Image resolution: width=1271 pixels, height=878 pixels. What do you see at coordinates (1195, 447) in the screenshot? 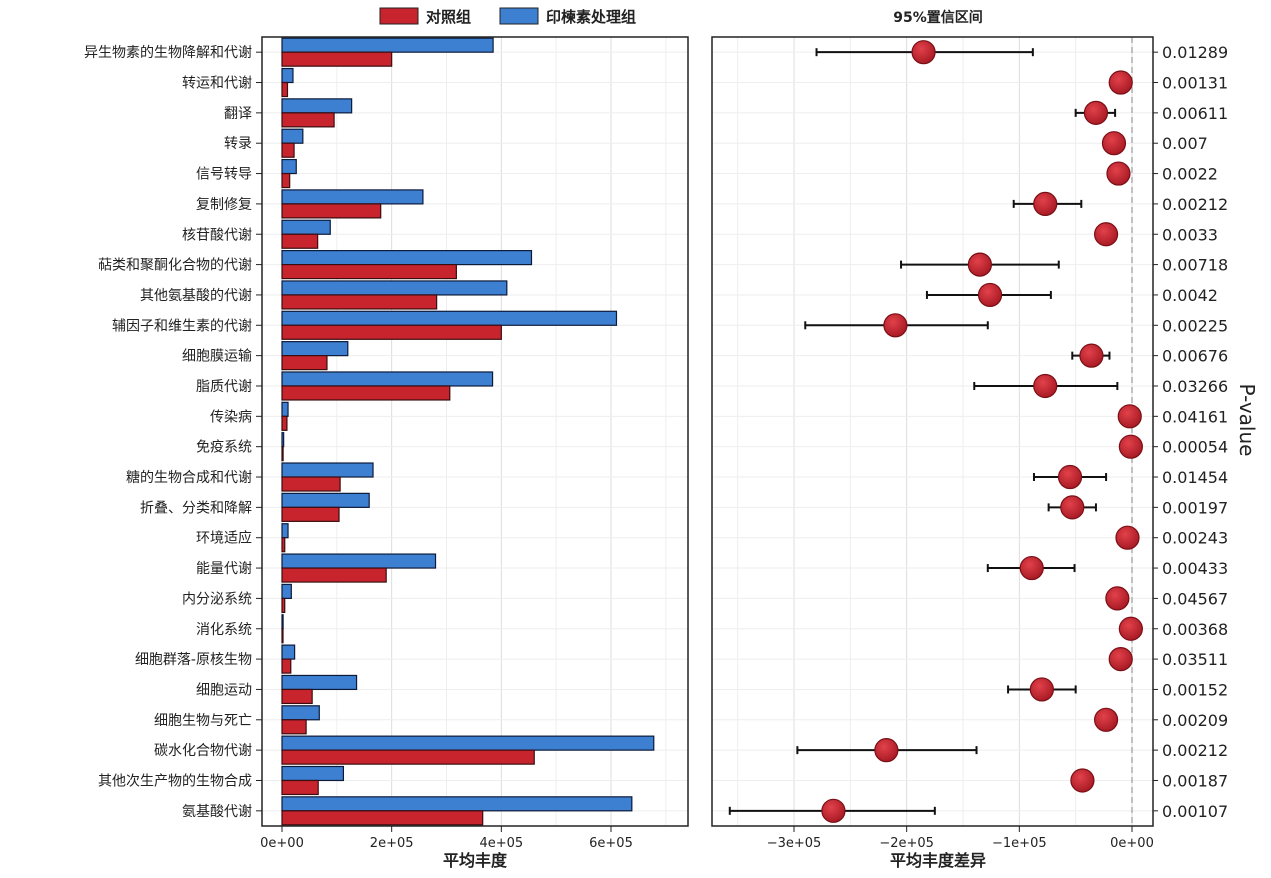
I see `p-value-label: 0.00054` at bounding box center [1195, 447].